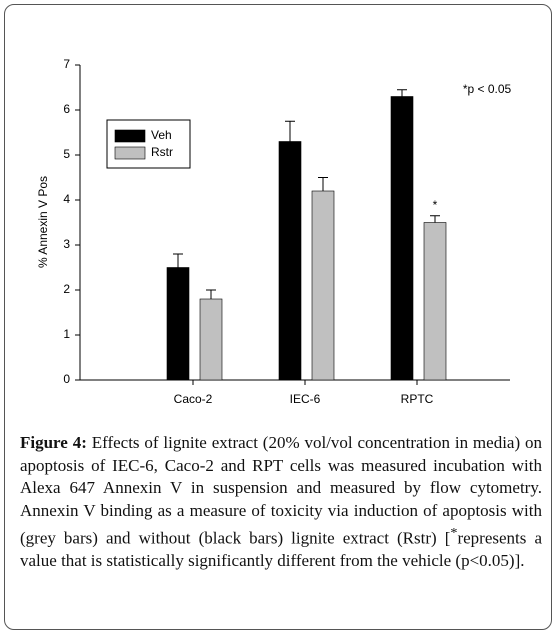 This screenshot has height=638, width=560. I want to click on caption-label: Figure 4:, so click(53, 442).